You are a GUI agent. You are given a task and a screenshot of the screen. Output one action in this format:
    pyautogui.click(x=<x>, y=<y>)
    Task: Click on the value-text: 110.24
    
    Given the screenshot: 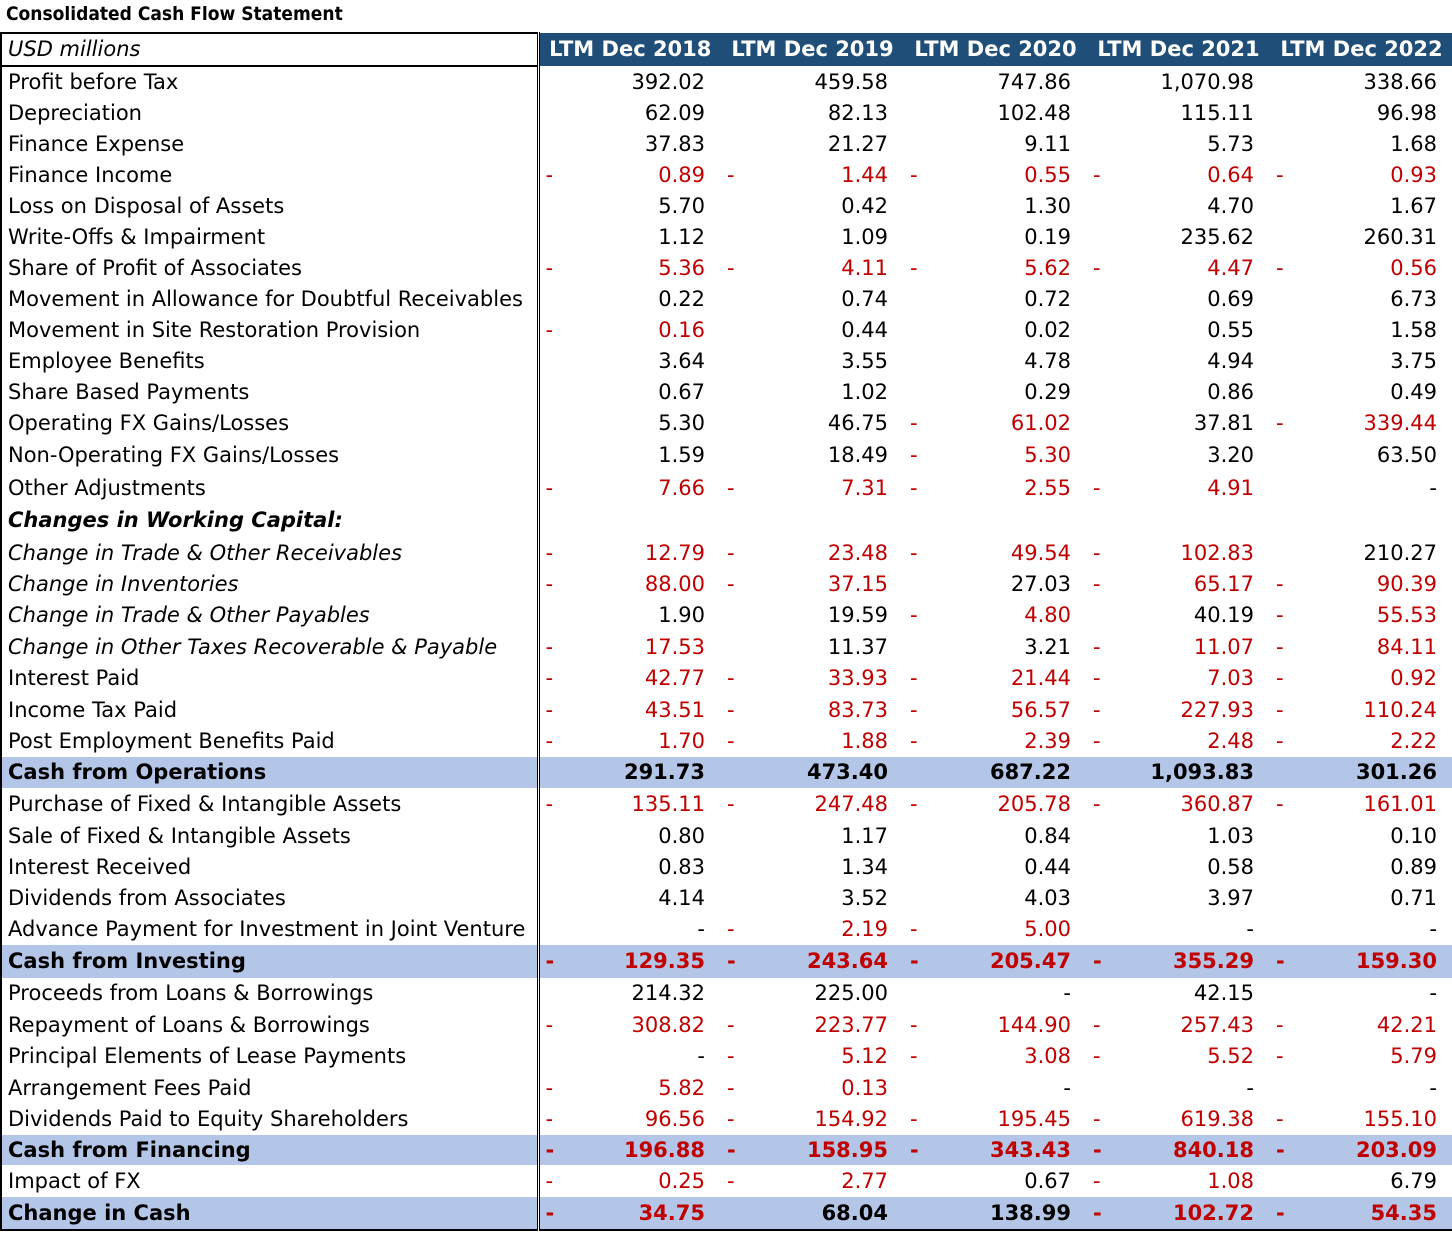 What is the action you would take?
    pyautogui.click(x=1400, y=710)
    